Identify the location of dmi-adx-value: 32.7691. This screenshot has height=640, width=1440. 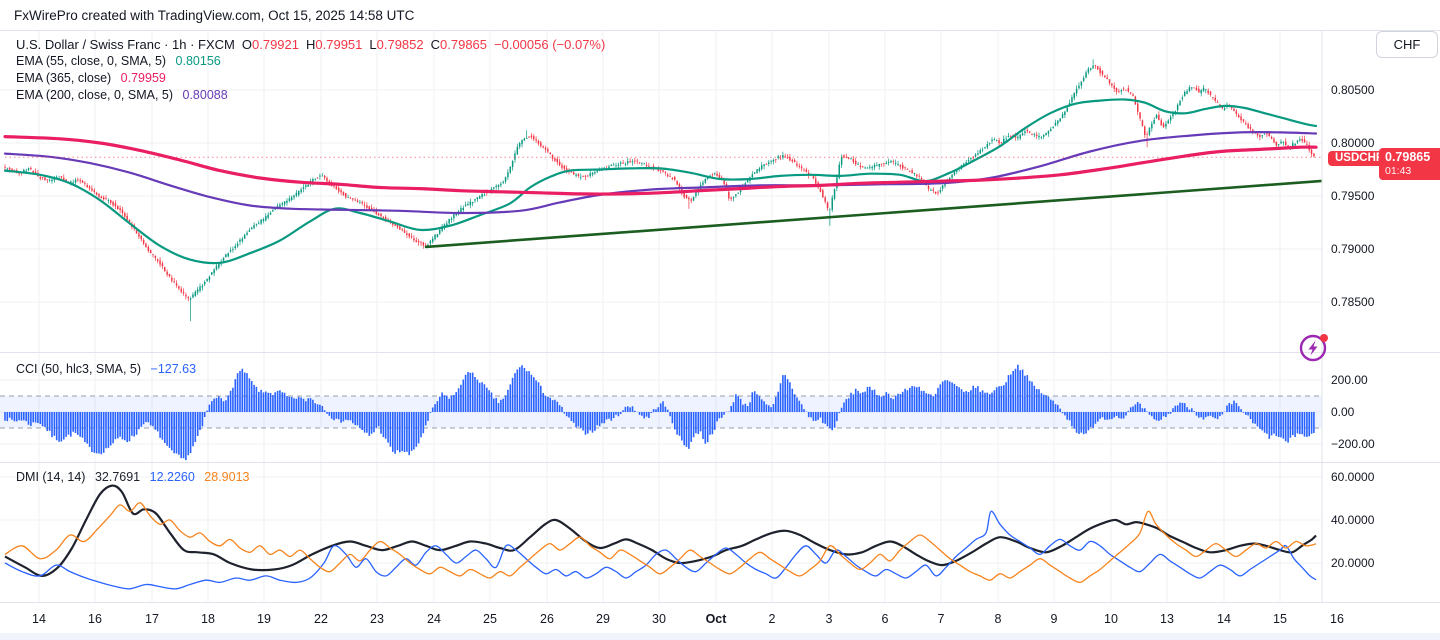
(117, 477).